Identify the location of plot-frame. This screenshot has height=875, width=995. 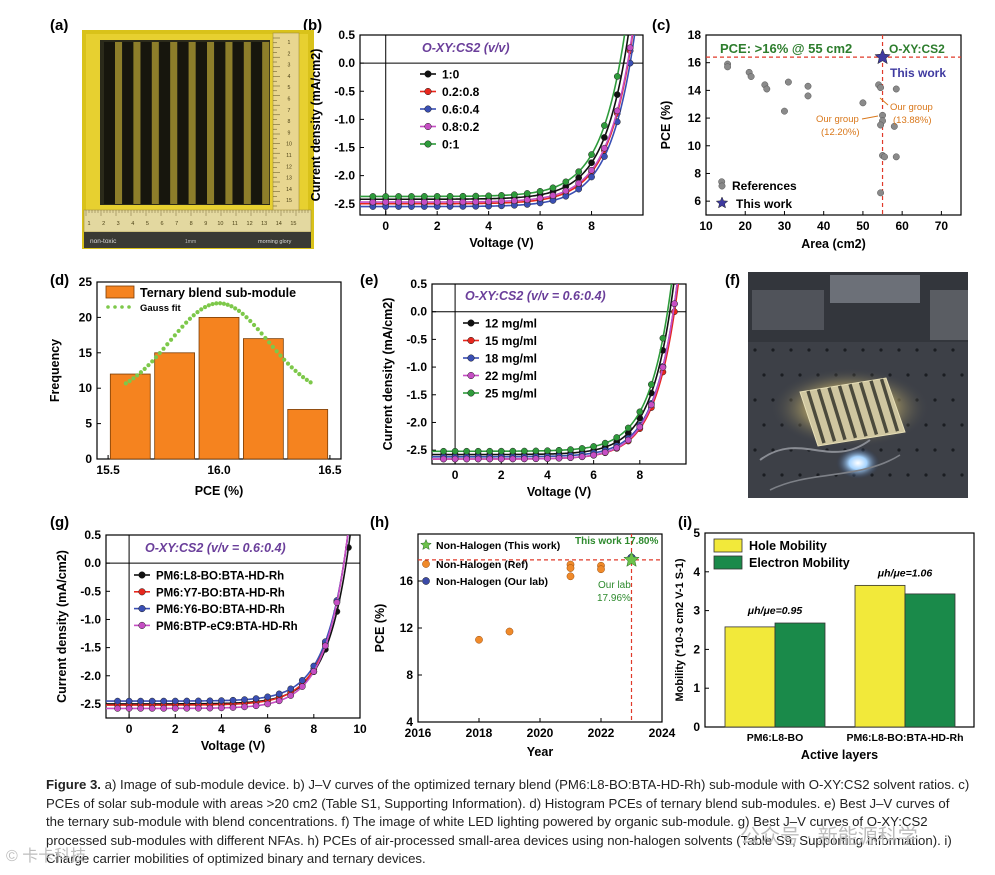
(501, 125).